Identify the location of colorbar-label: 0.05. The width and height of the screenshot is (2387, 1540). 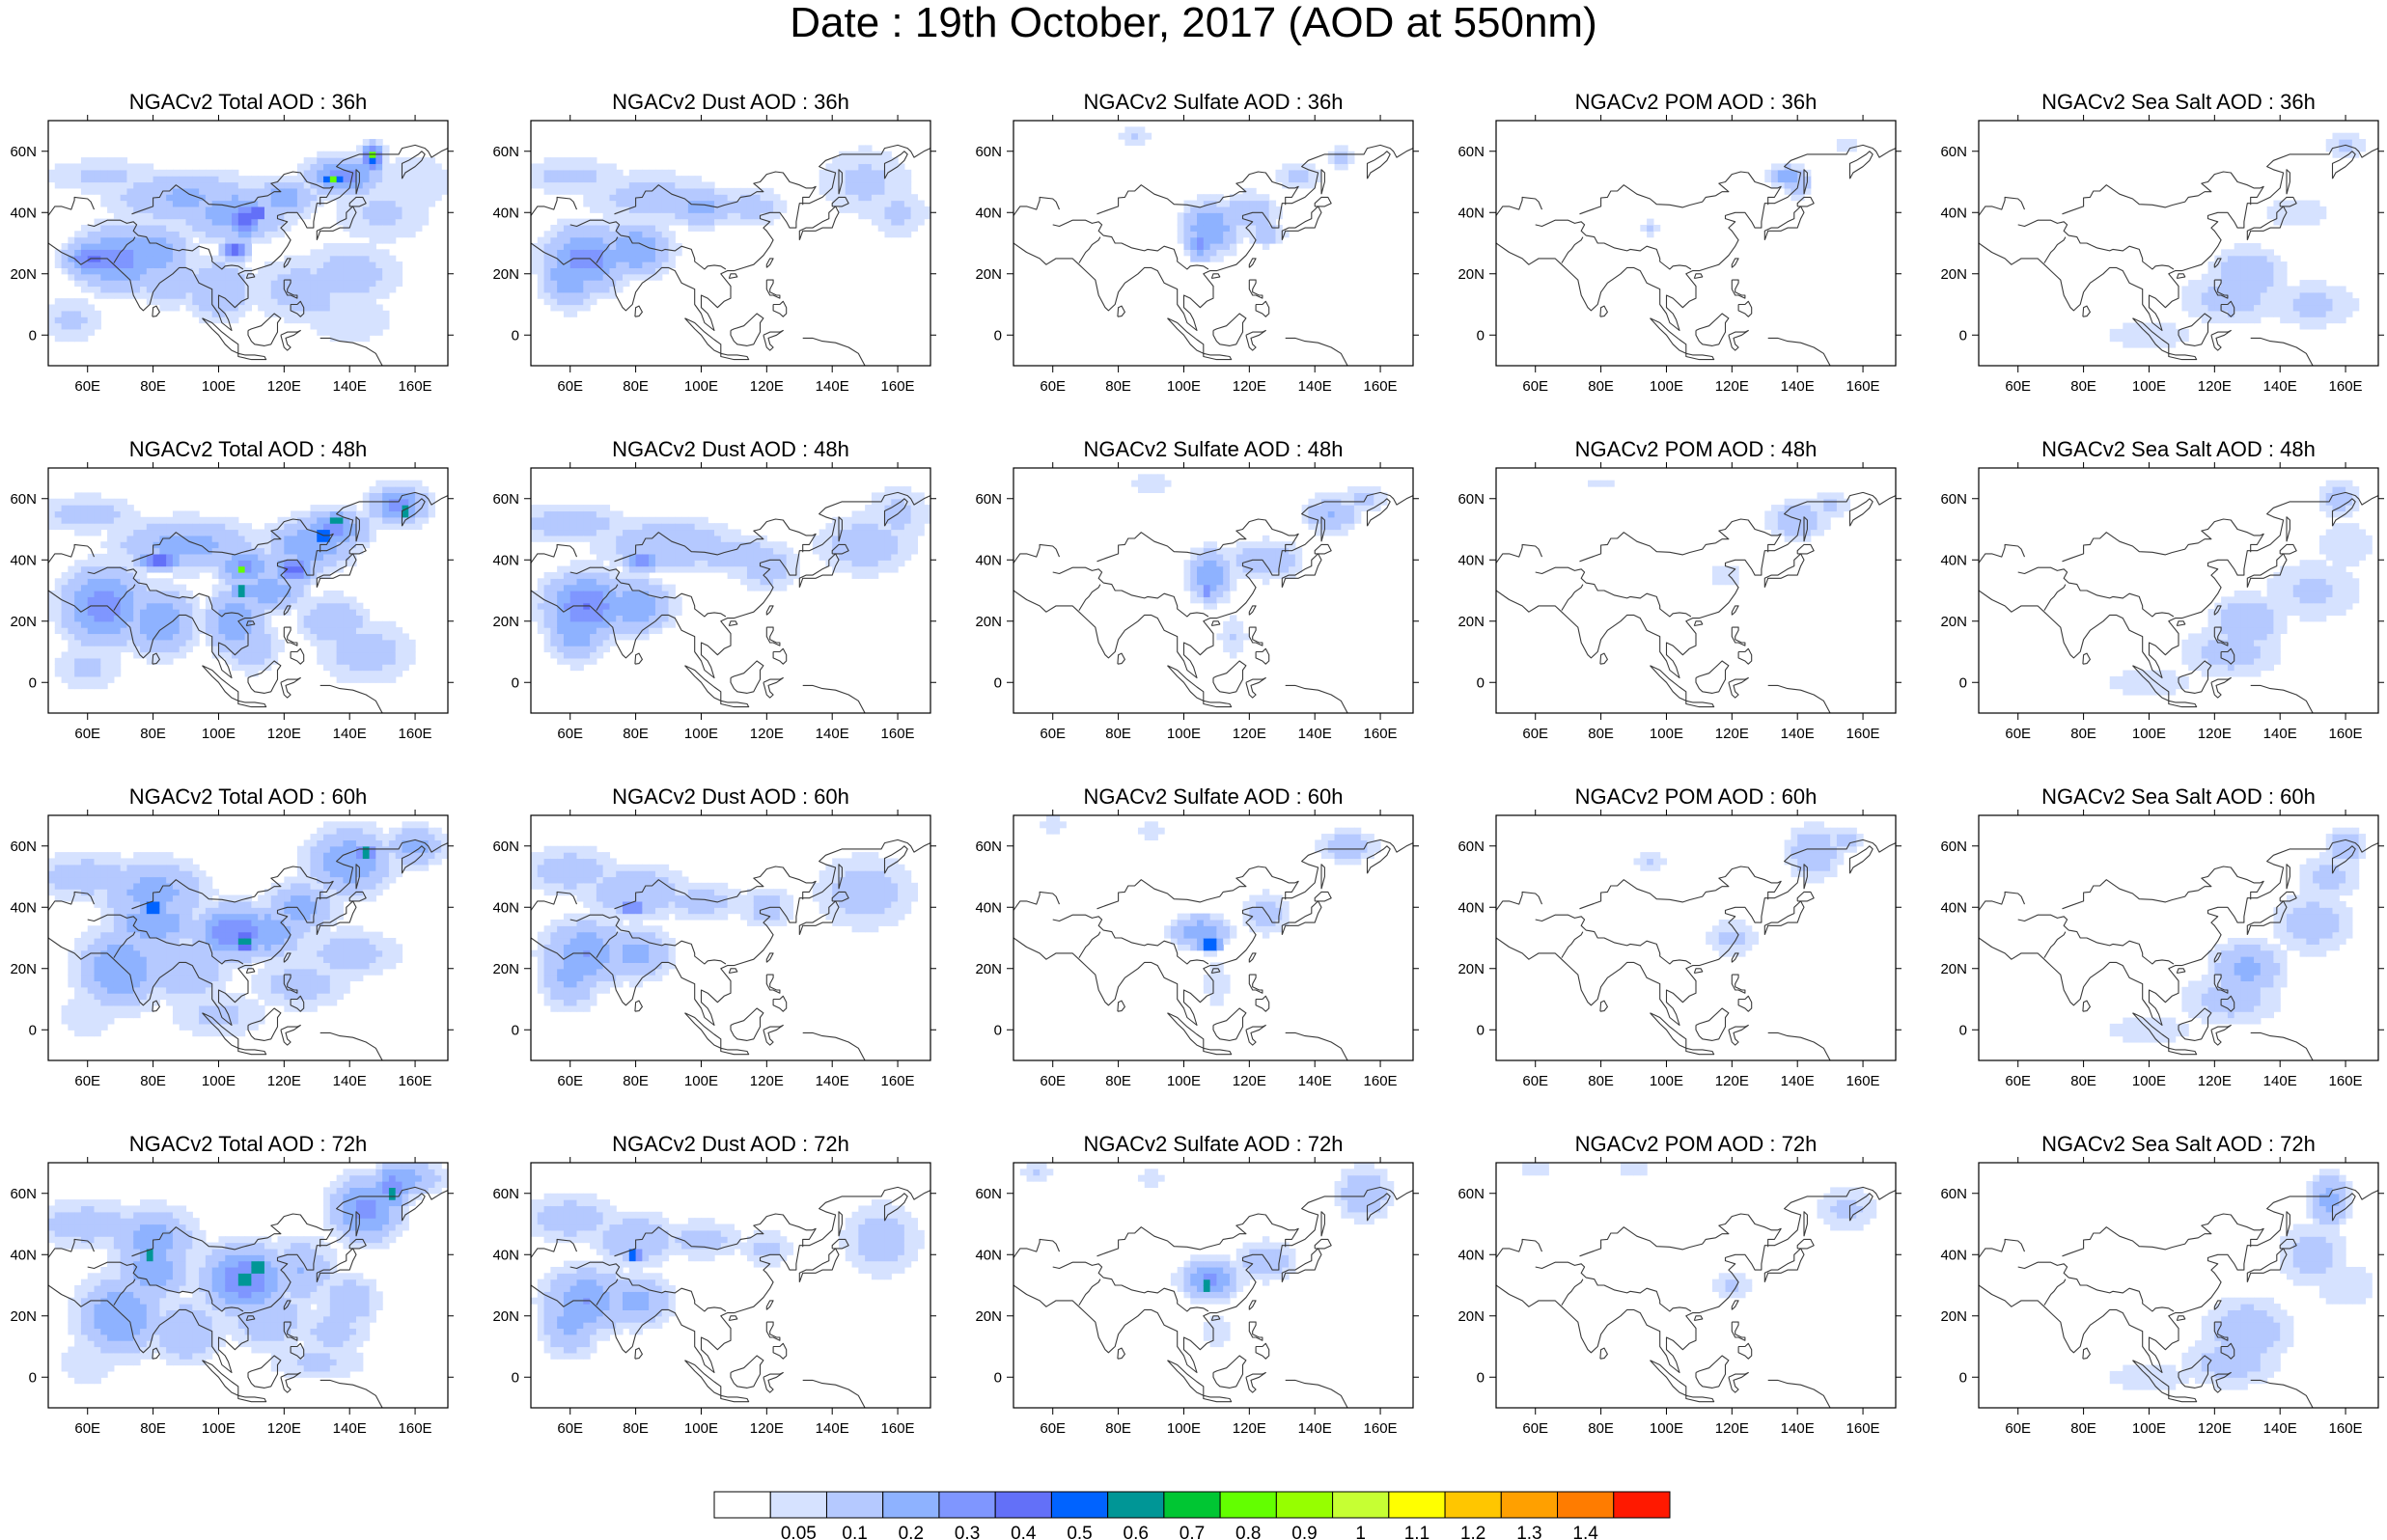
(799, 1532).